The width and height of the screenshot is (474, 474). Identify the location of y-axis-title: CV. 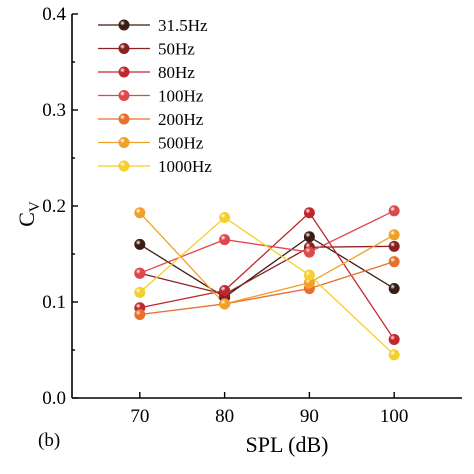
(28, 214).